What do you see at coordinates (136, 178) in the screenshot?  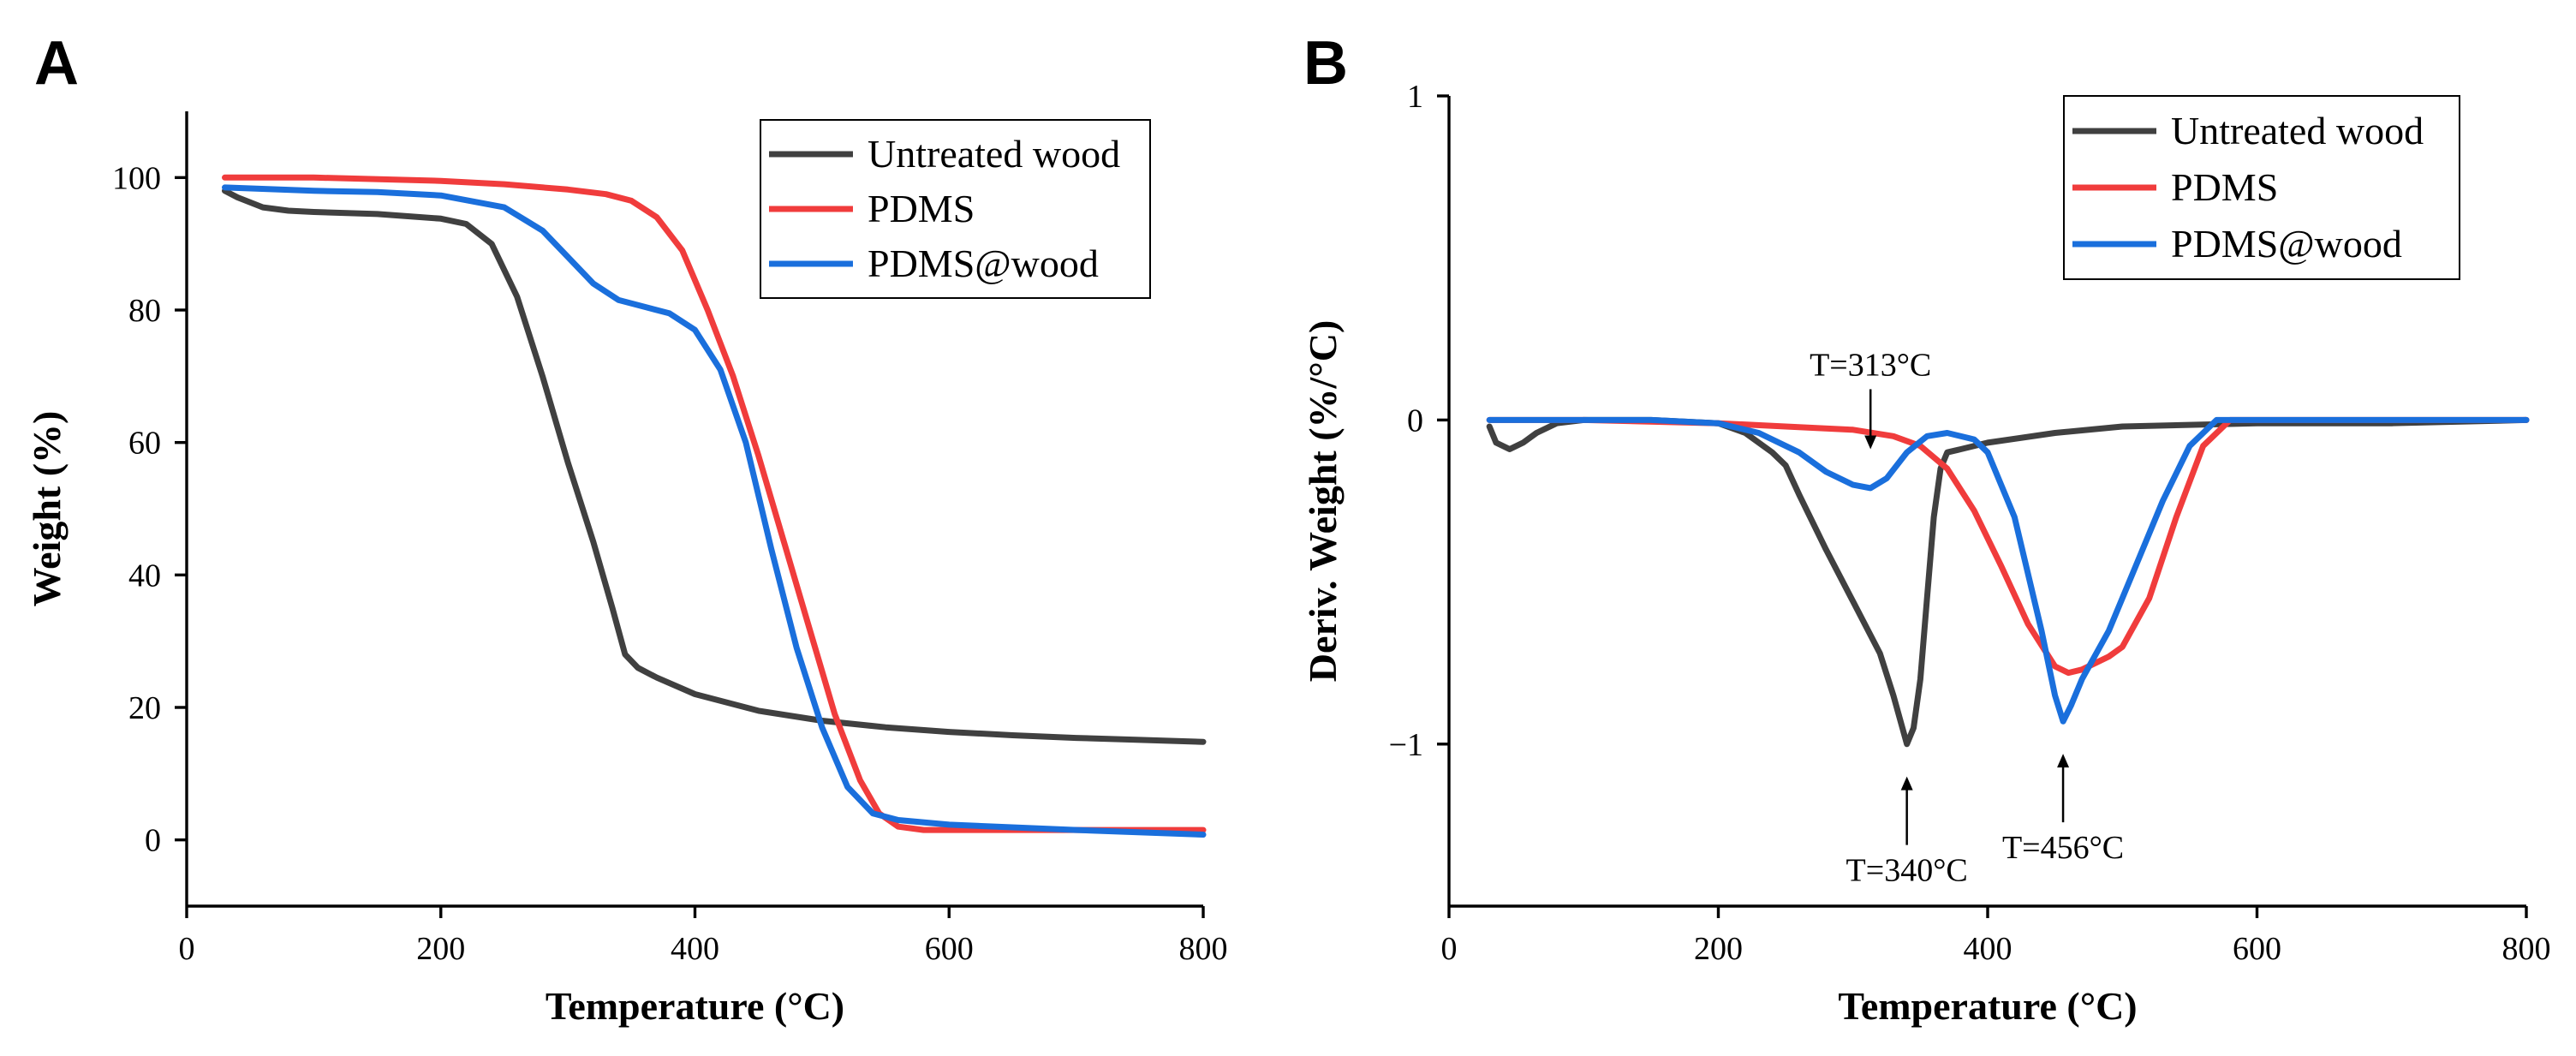 I see `y-tick-label: 100` at bounding box center [136, 178].